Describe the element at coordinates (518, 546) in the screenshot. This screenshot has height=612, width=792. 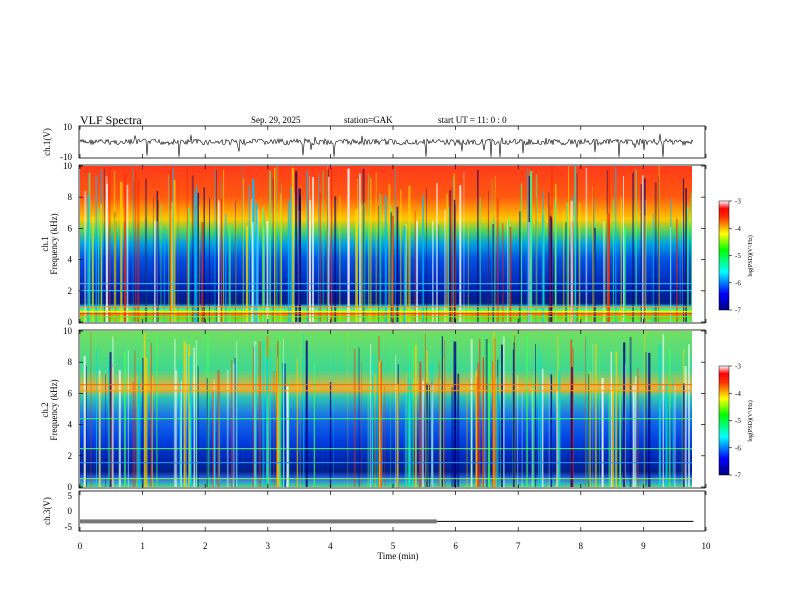
I see `x-tick-label: 7` at that location.